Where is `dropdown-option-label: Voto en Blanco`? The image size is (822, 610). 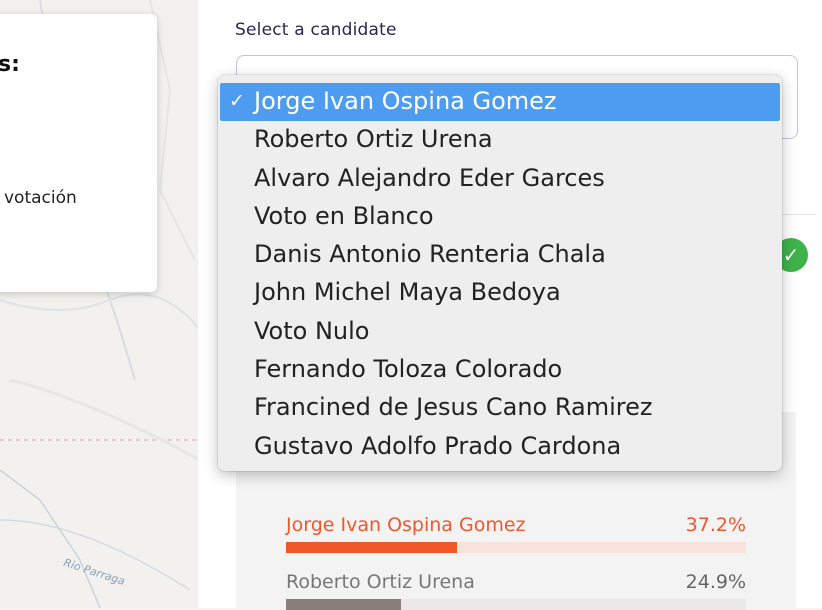 dropdown-option-label: Voto en Blanco is located at coordinates (344, 215).